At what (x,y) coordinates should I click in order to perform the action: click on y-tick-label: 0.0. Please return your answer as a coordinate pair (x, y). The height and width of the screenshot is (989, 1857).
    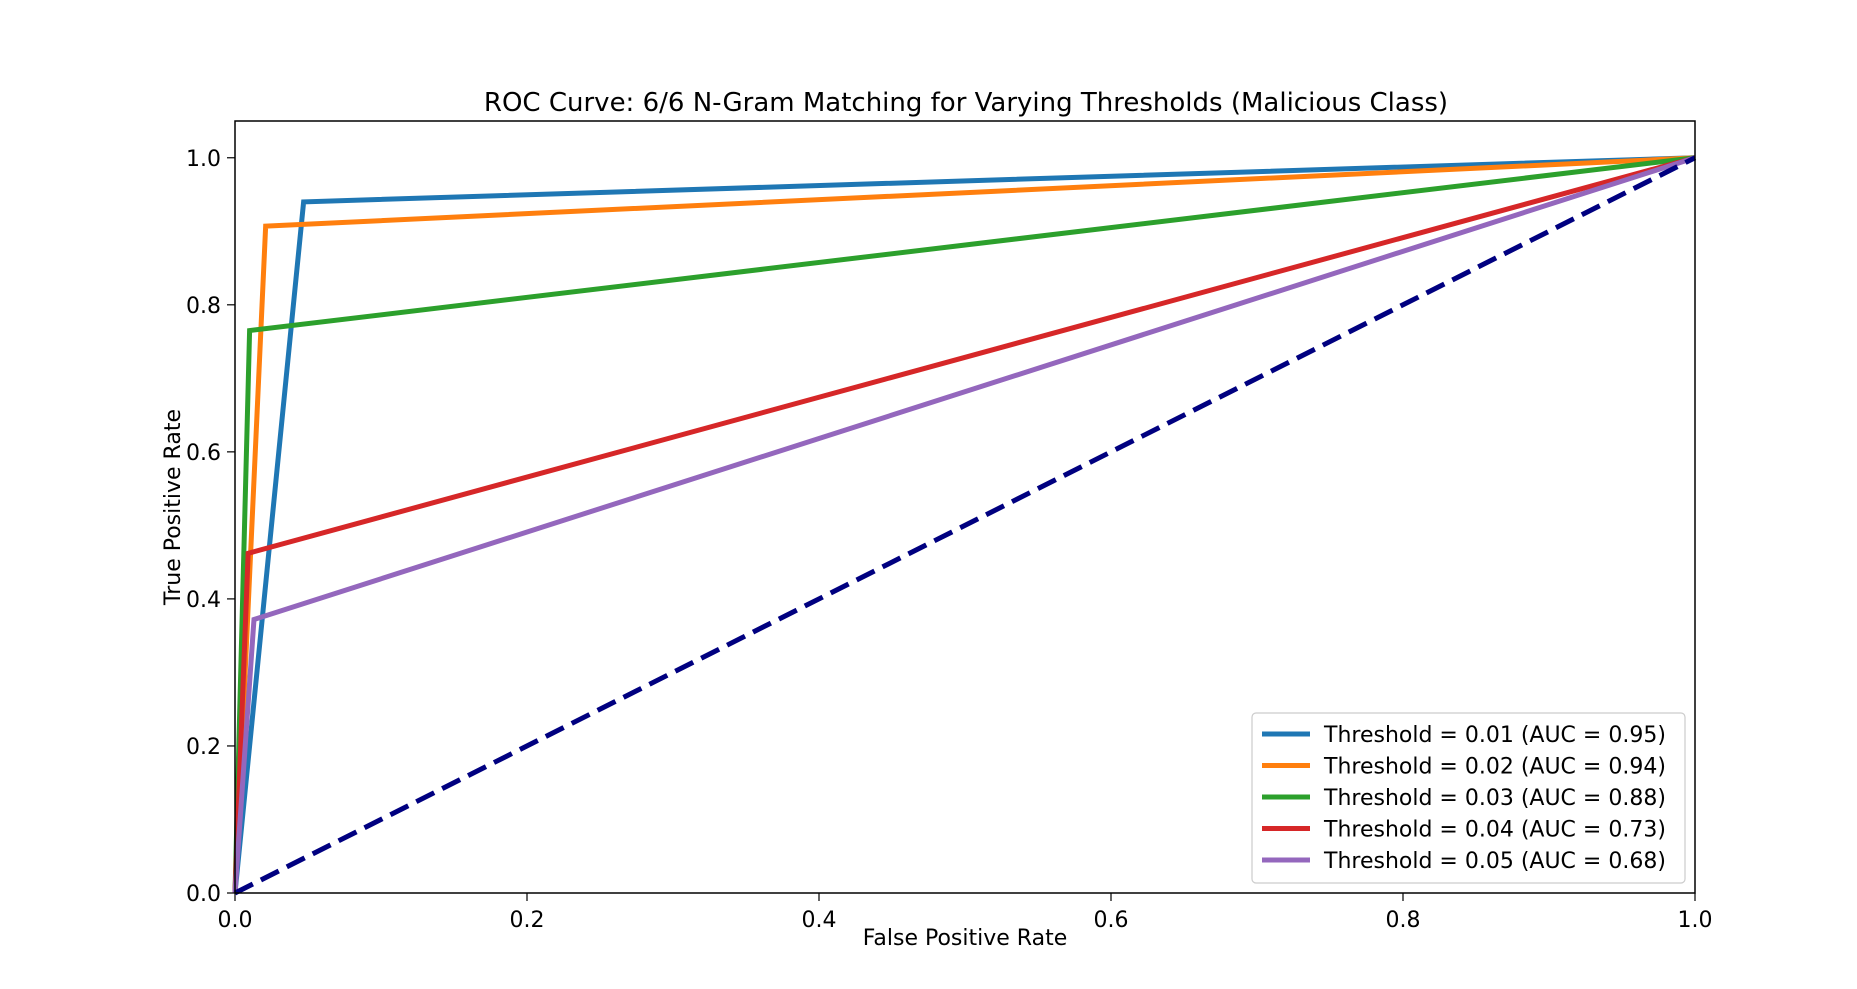
    Looking at the image, I should click on (203, 894).